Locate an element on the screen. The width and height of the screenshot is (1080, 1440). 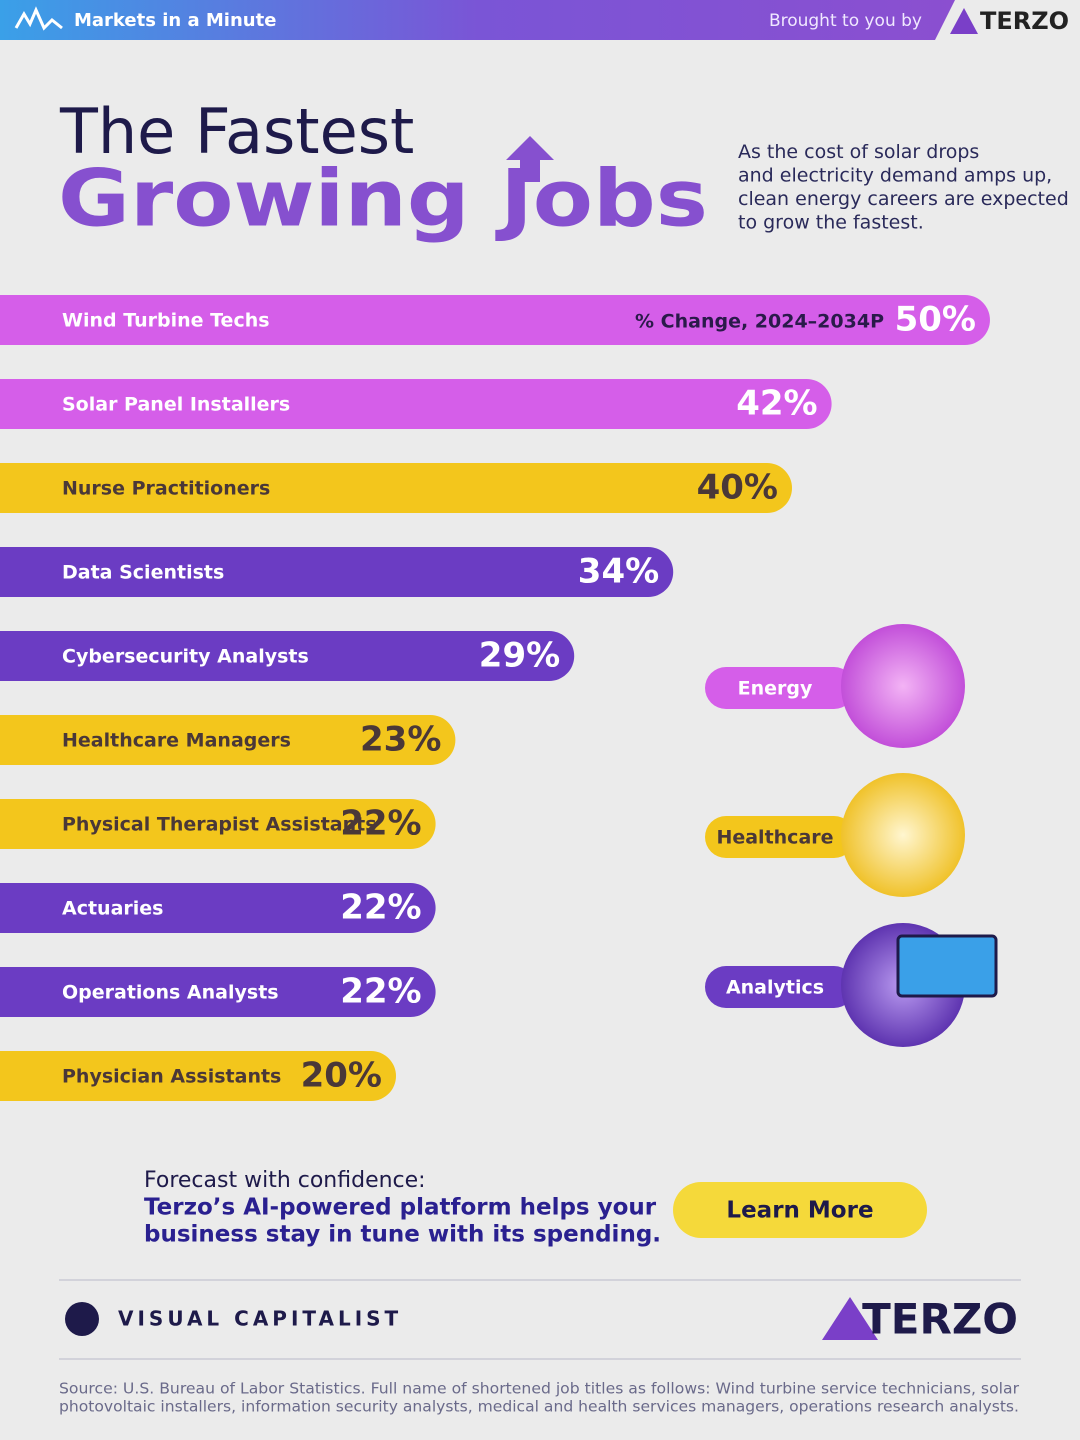
terzo-icon is located at coordinates (964, 21).